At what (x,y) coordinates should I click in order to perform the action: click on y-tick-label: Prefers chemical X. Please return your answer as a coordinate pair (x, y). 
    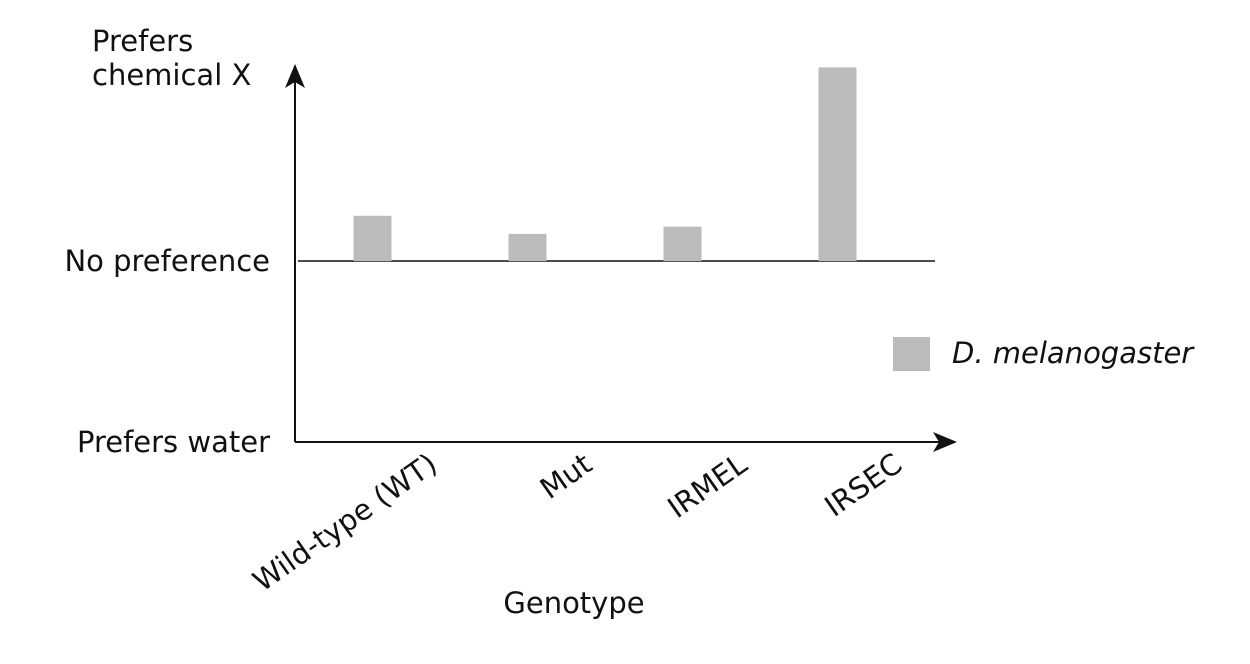
    Looking at the image, I should click on (172, 58).